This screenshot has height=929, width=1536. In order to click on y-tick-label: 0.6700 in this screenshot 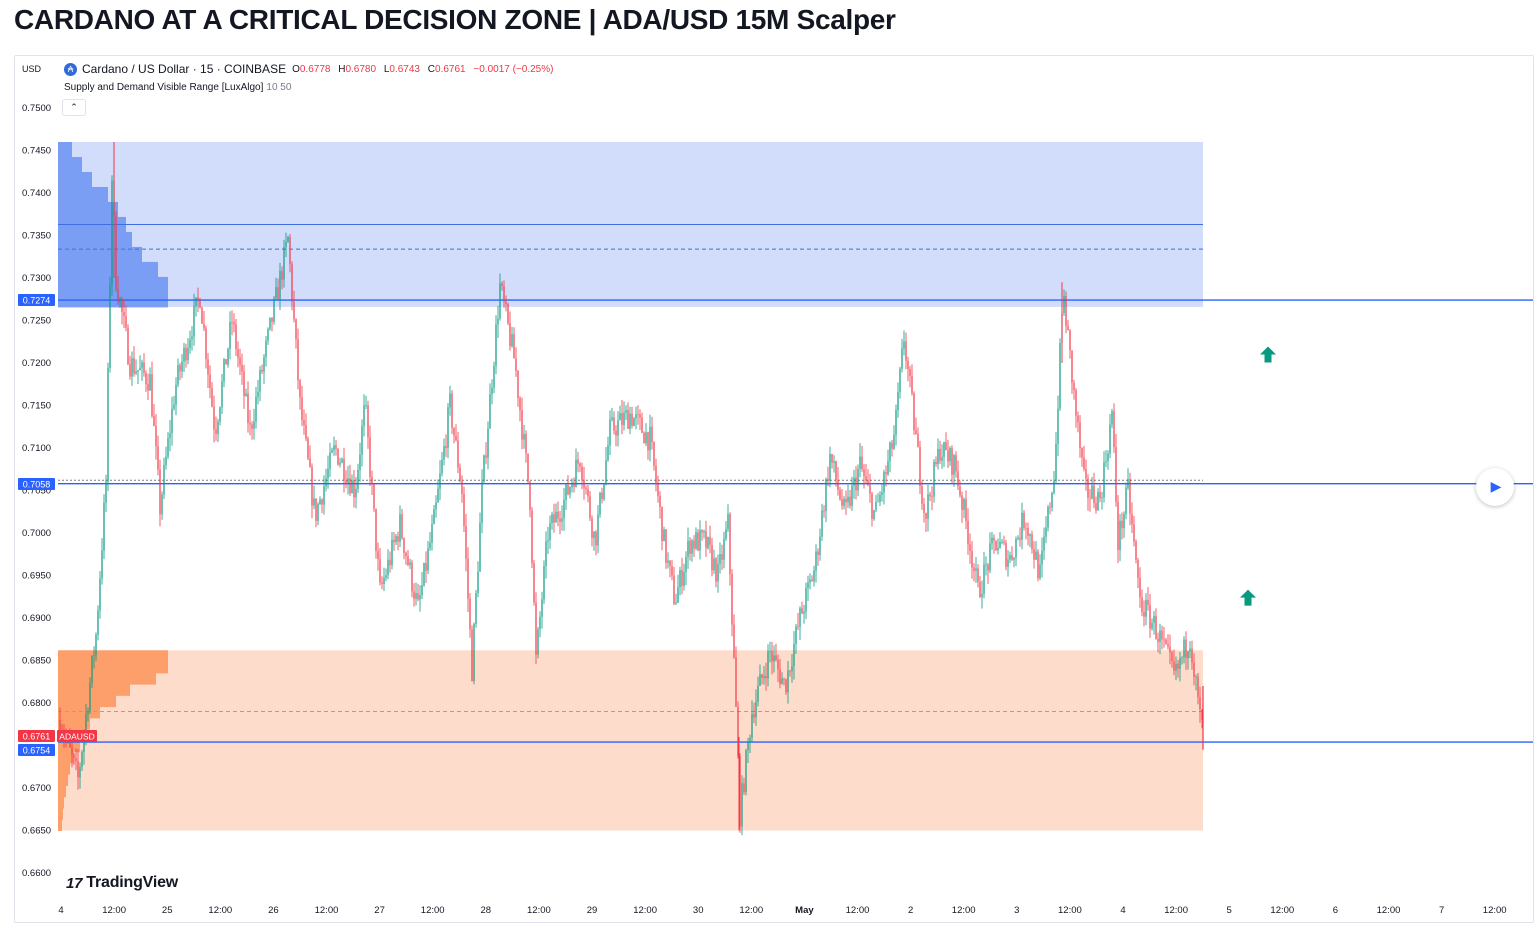, I will do `click(36, 788)`.